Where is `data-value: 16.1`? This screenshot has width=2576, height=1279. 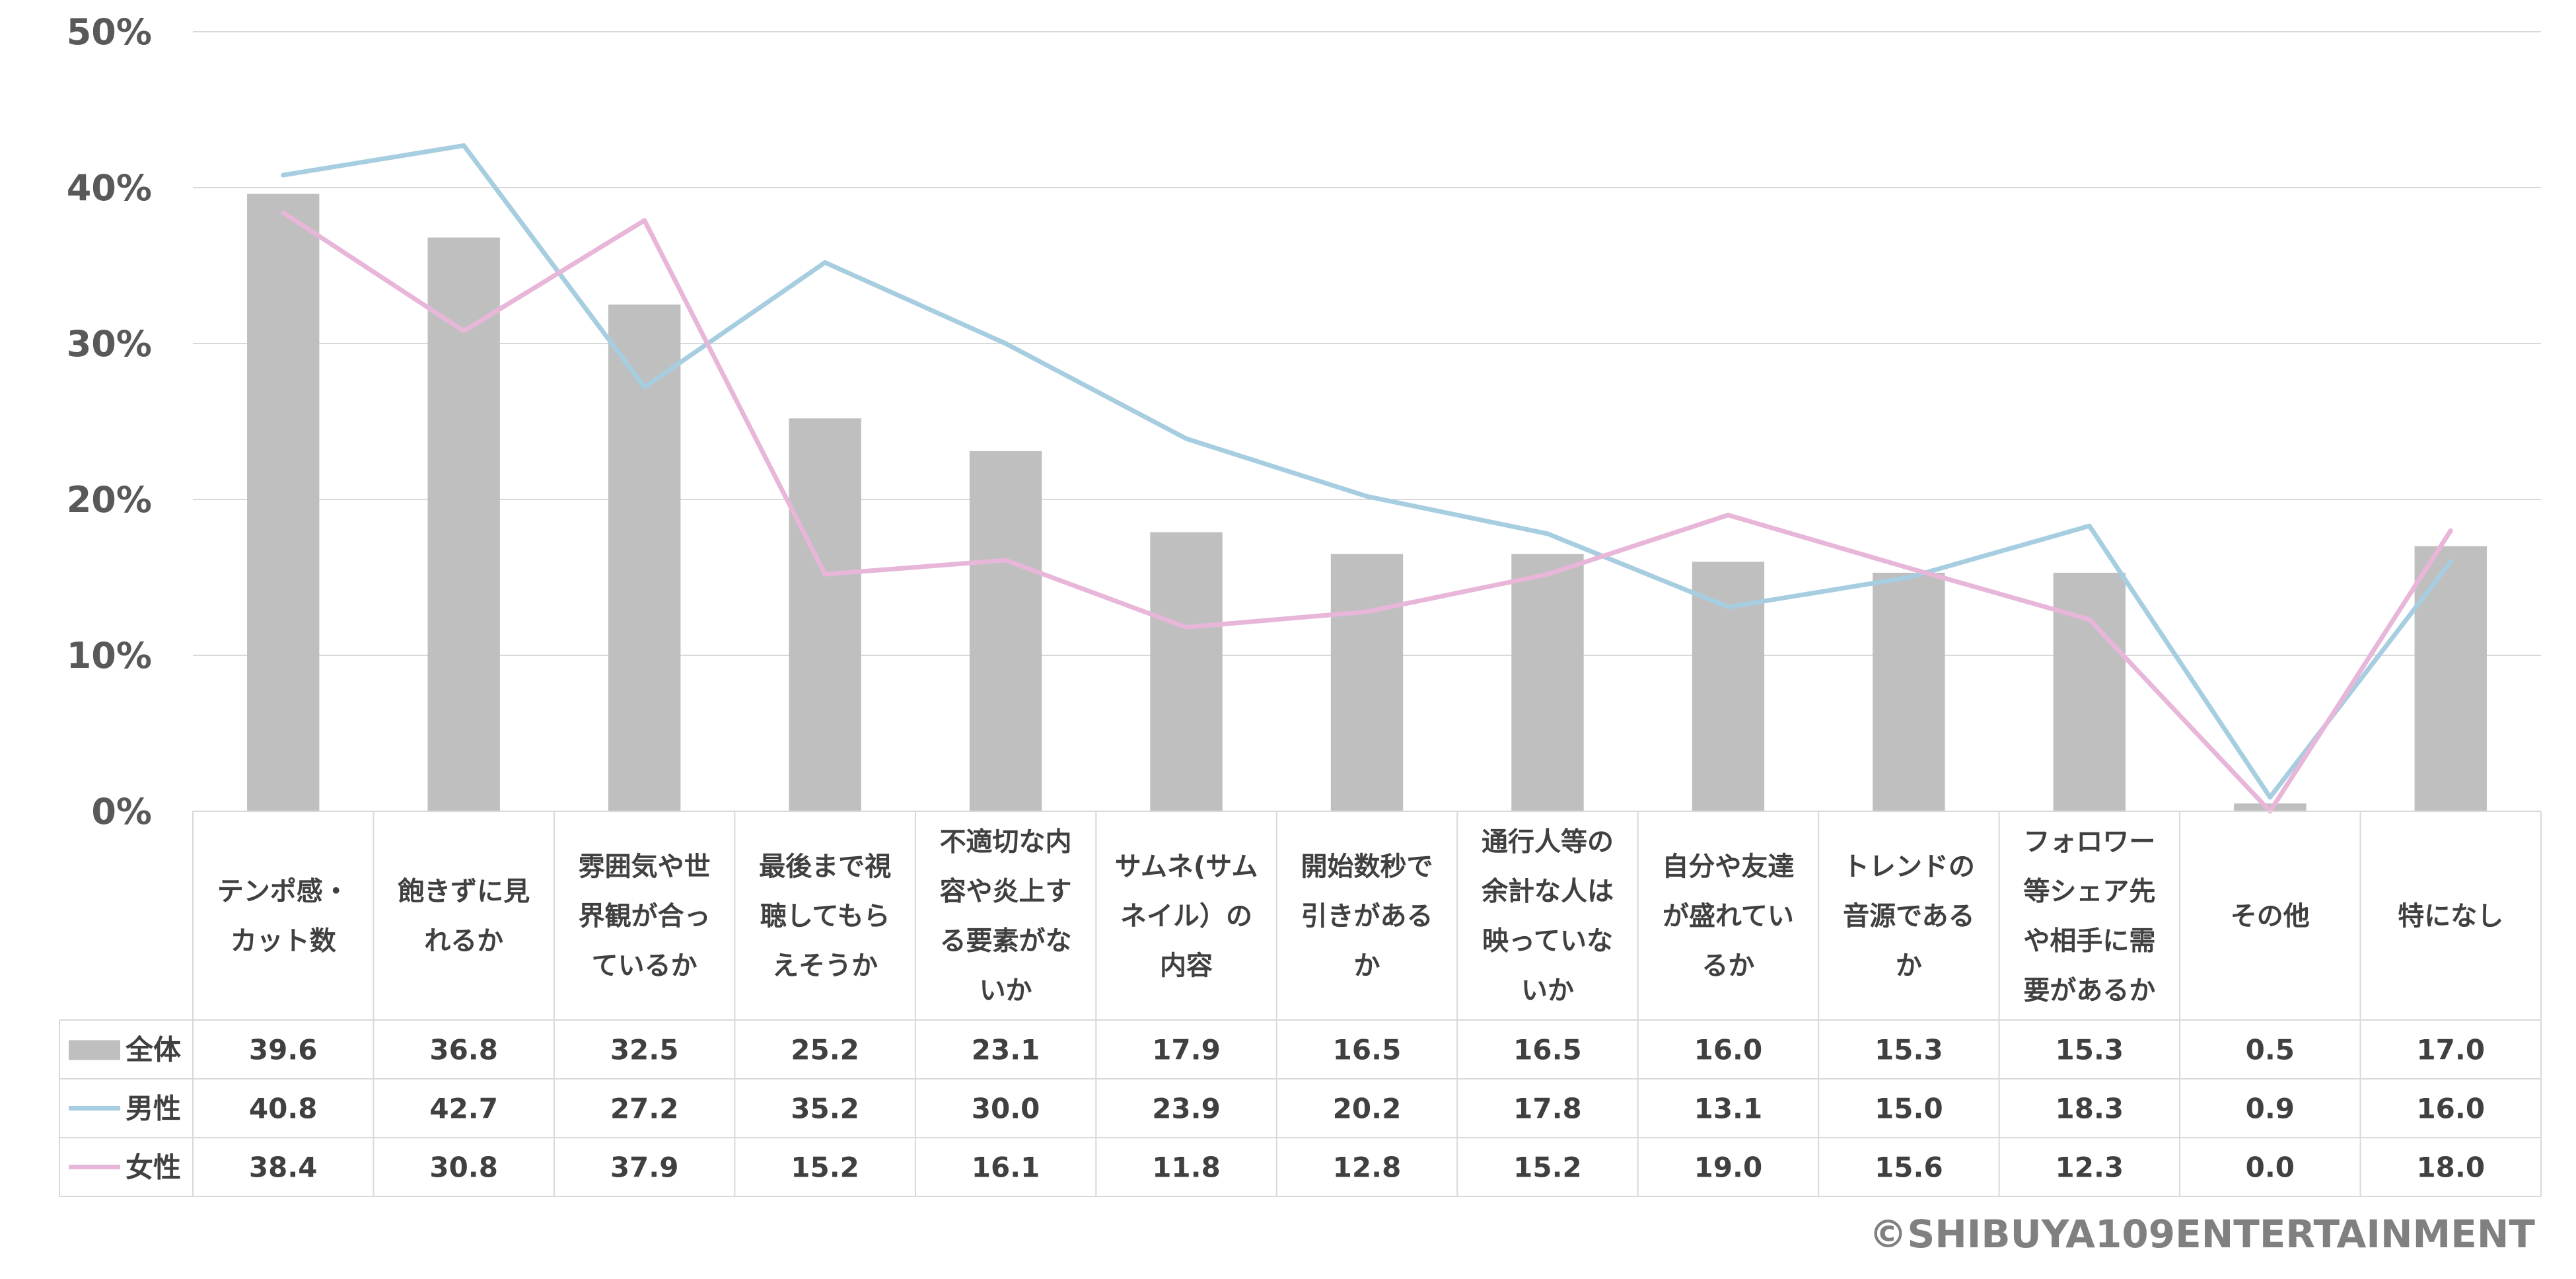 data-value: 16.1 is located at coordinates (1006, 1167).